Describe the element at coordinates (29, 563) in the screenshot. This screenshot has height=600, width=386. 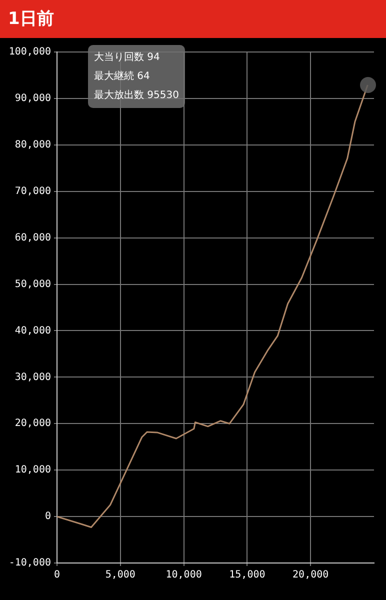
I see `y-tick-label: -10,000` at that location.